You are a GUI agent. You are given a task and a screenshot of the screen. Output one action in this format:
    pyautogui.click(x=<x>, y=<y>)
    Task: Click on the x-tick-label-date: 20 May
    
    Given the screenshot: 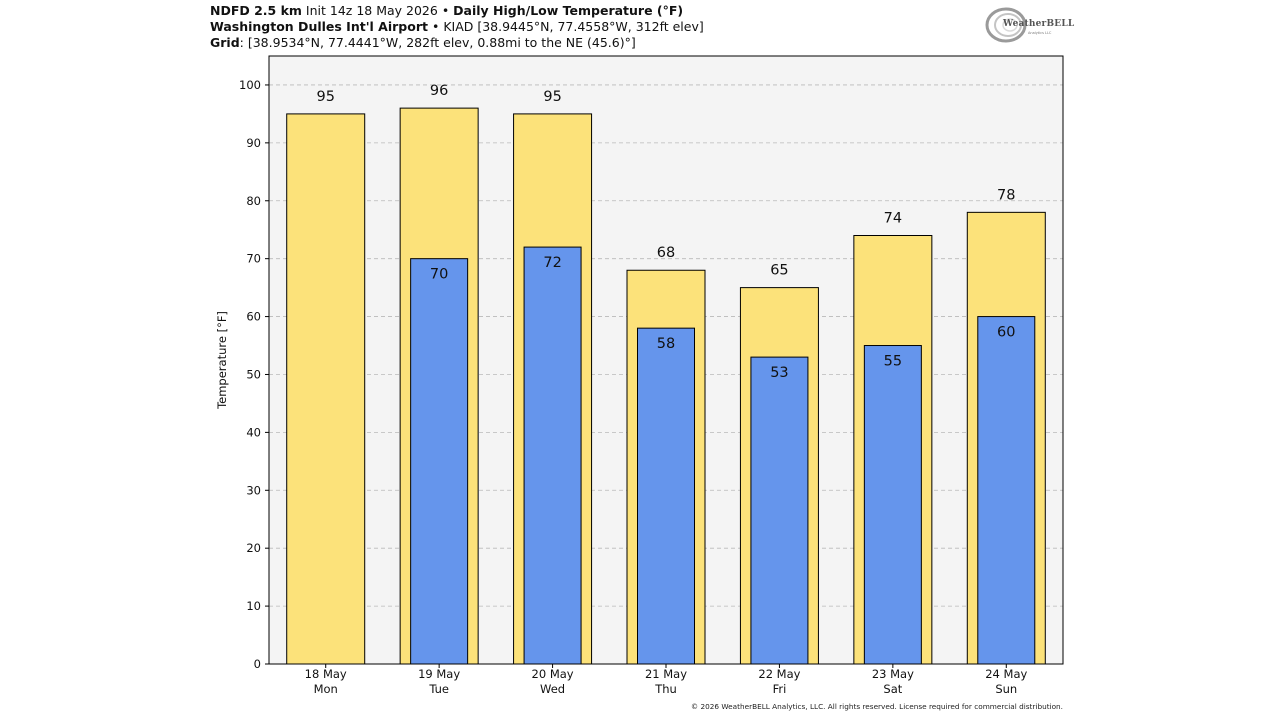 What is the action you would take?
    pyautogui.click(x=553, y=674)
    